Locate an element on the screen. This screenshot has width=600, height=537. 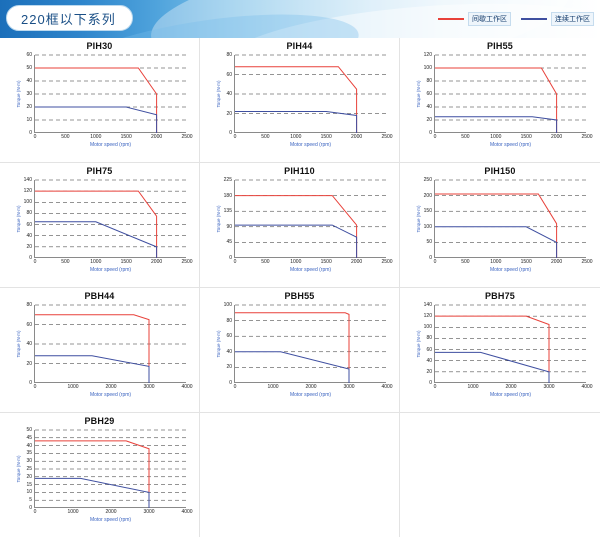
y-tick-label: 200 is located at coordinates (427, 195).